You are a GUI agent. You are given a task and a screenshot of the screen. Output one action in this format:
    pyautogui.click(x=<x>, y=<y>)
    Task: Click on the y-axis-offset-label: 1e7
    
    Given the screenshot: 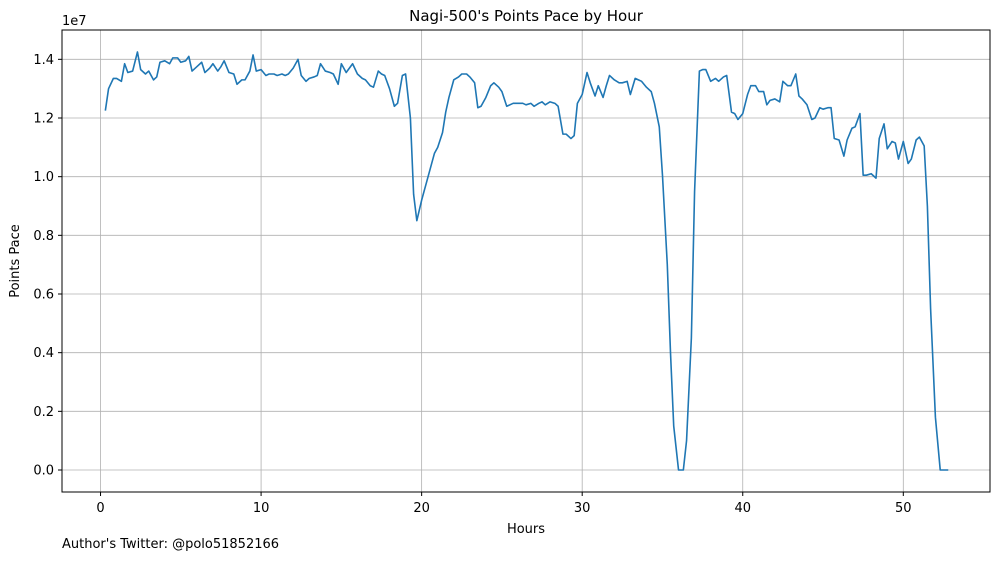 What is the action you would take?
    pyautogui.click(x=74, y=21)
    